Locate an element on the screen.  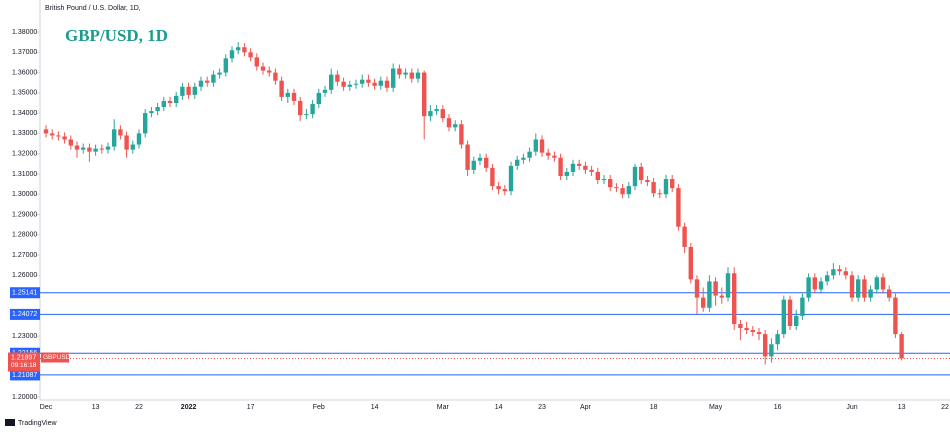
y-tick-label: 1.37000 is located at coordinates (24, 52).